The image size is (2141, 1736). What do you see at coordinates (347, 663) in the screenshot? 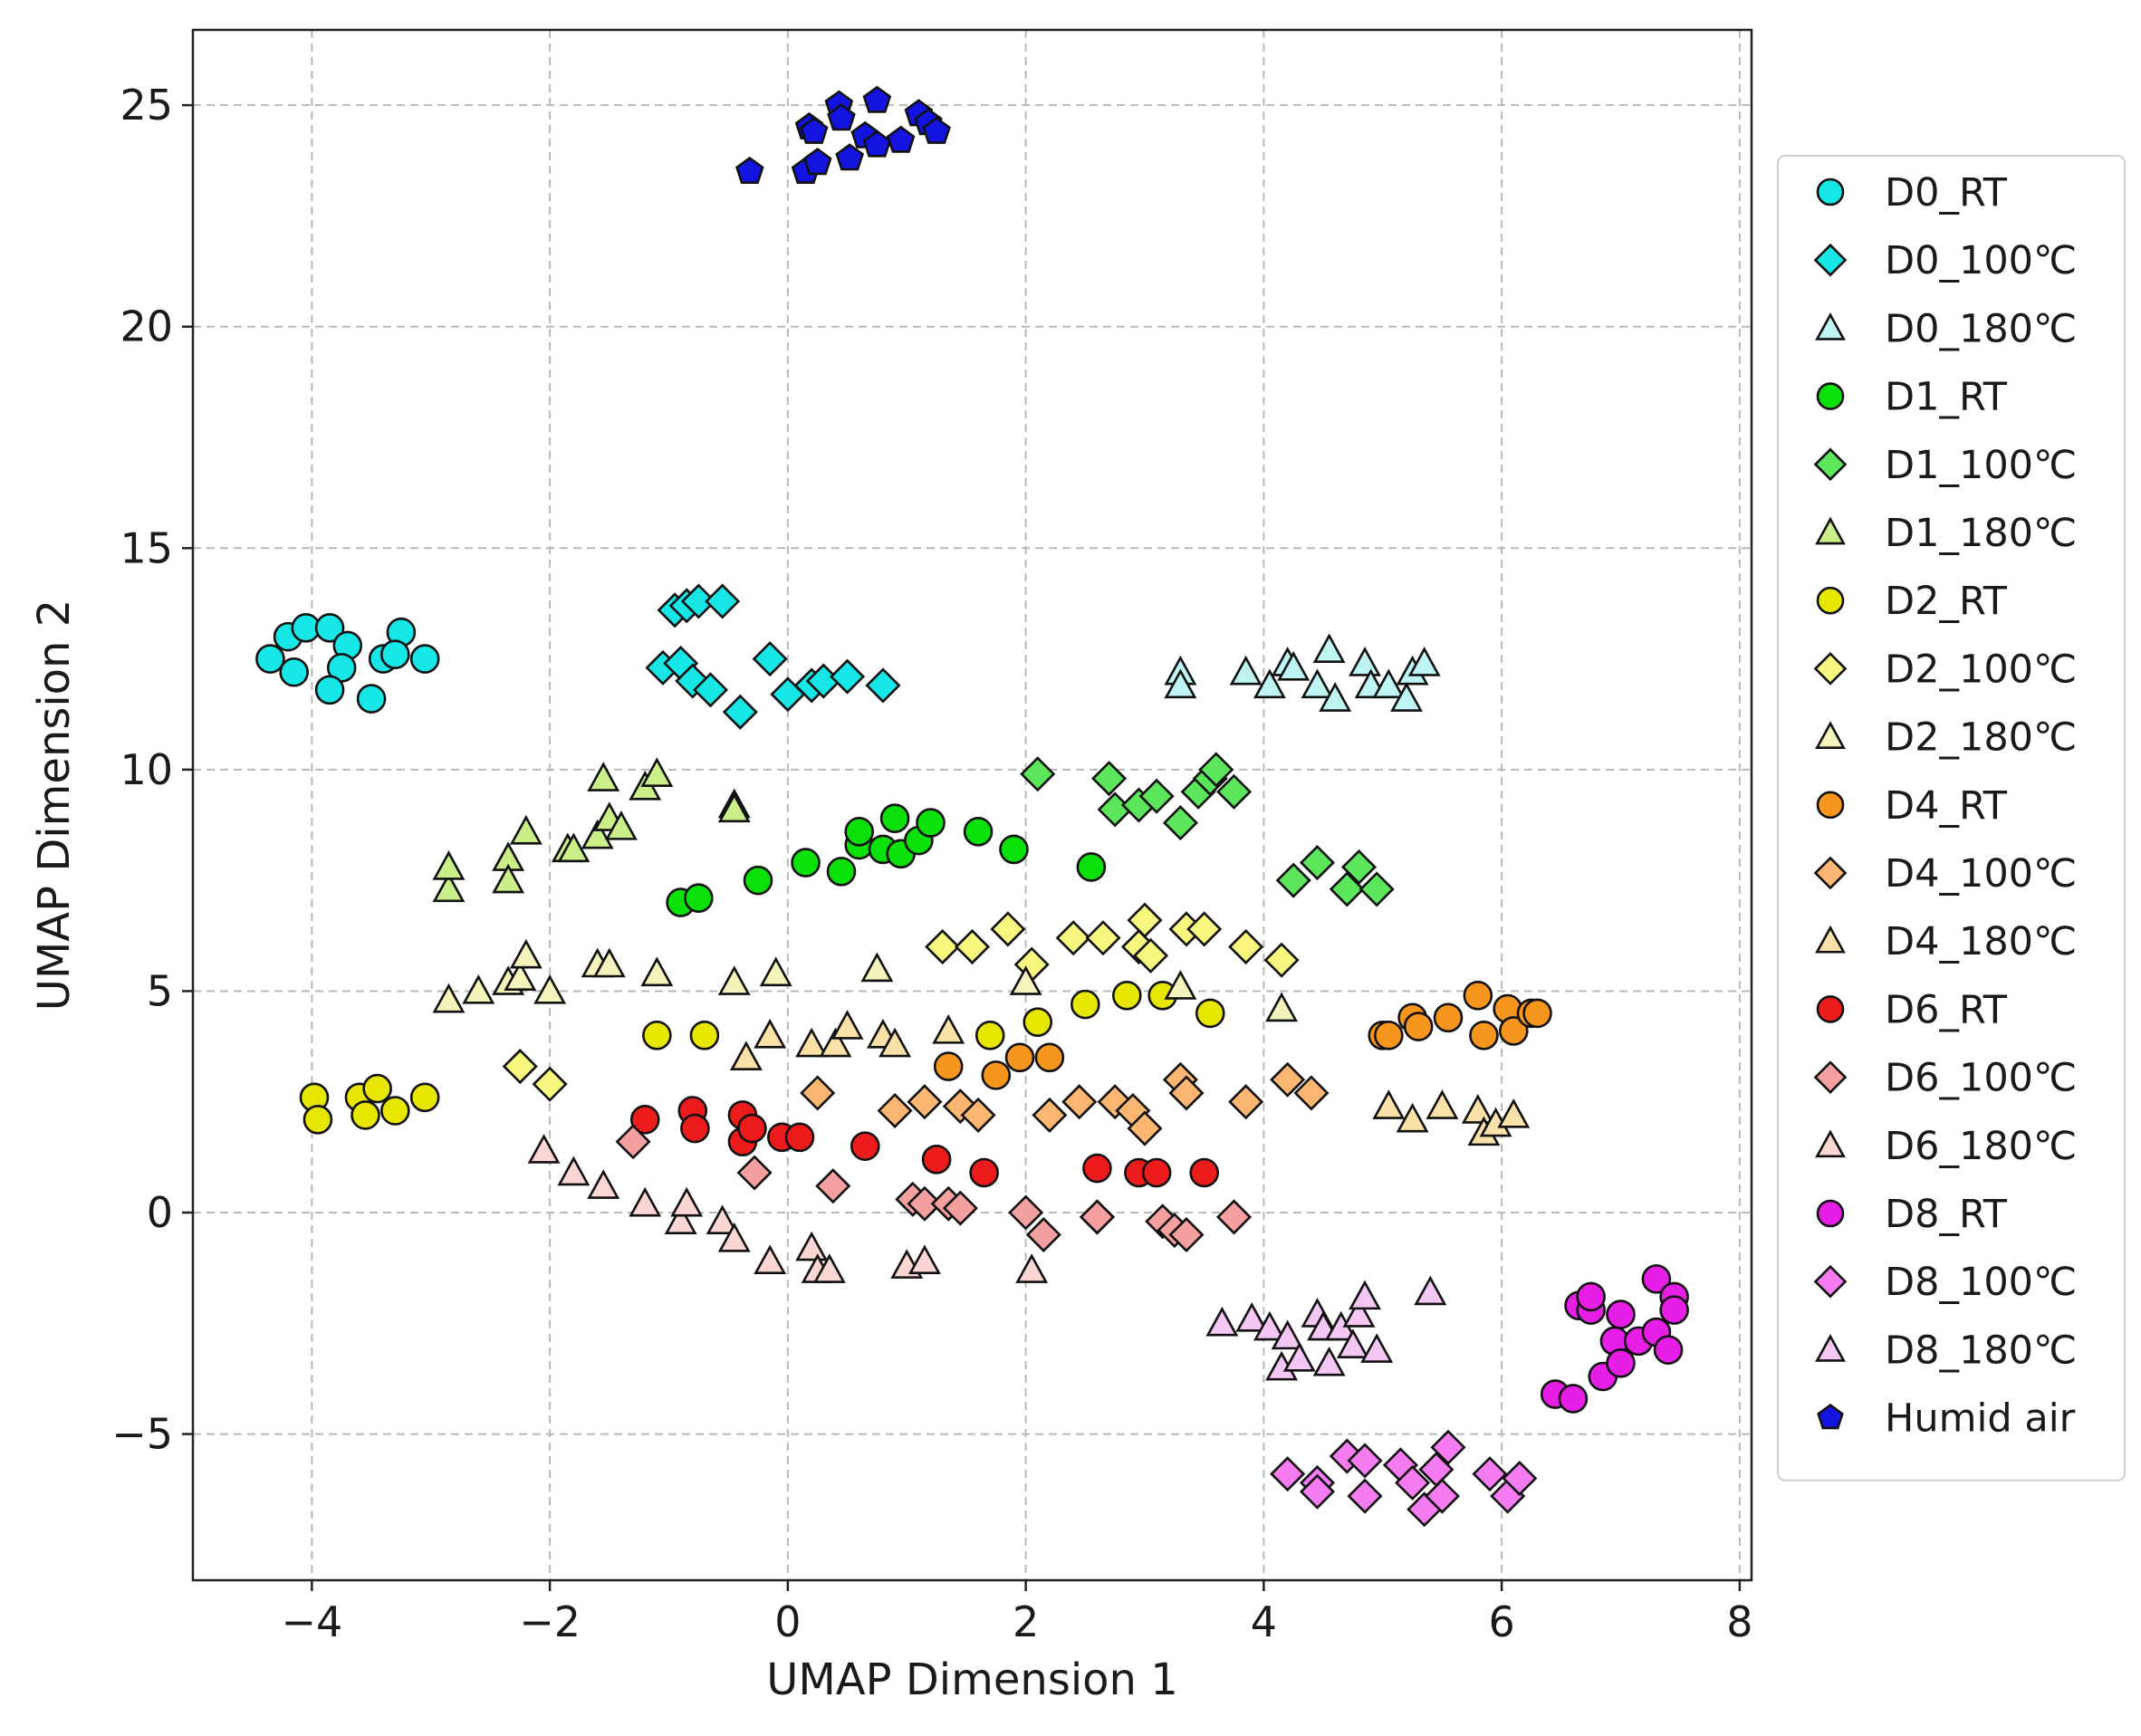
I see `series-d0-rt` at bounding box center [347, 663].